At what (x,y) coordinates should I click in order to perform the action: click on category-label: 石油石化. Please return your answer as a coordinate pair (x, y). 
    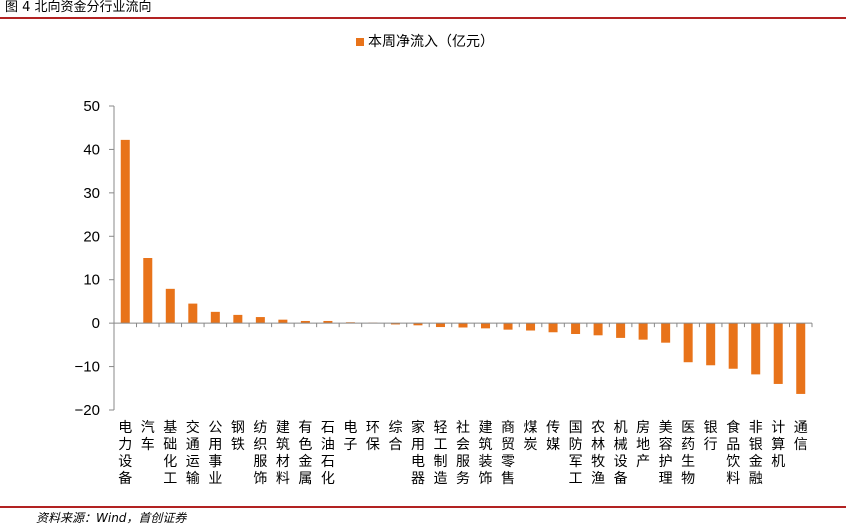
    Looking at the image, I should click on (328, 453).